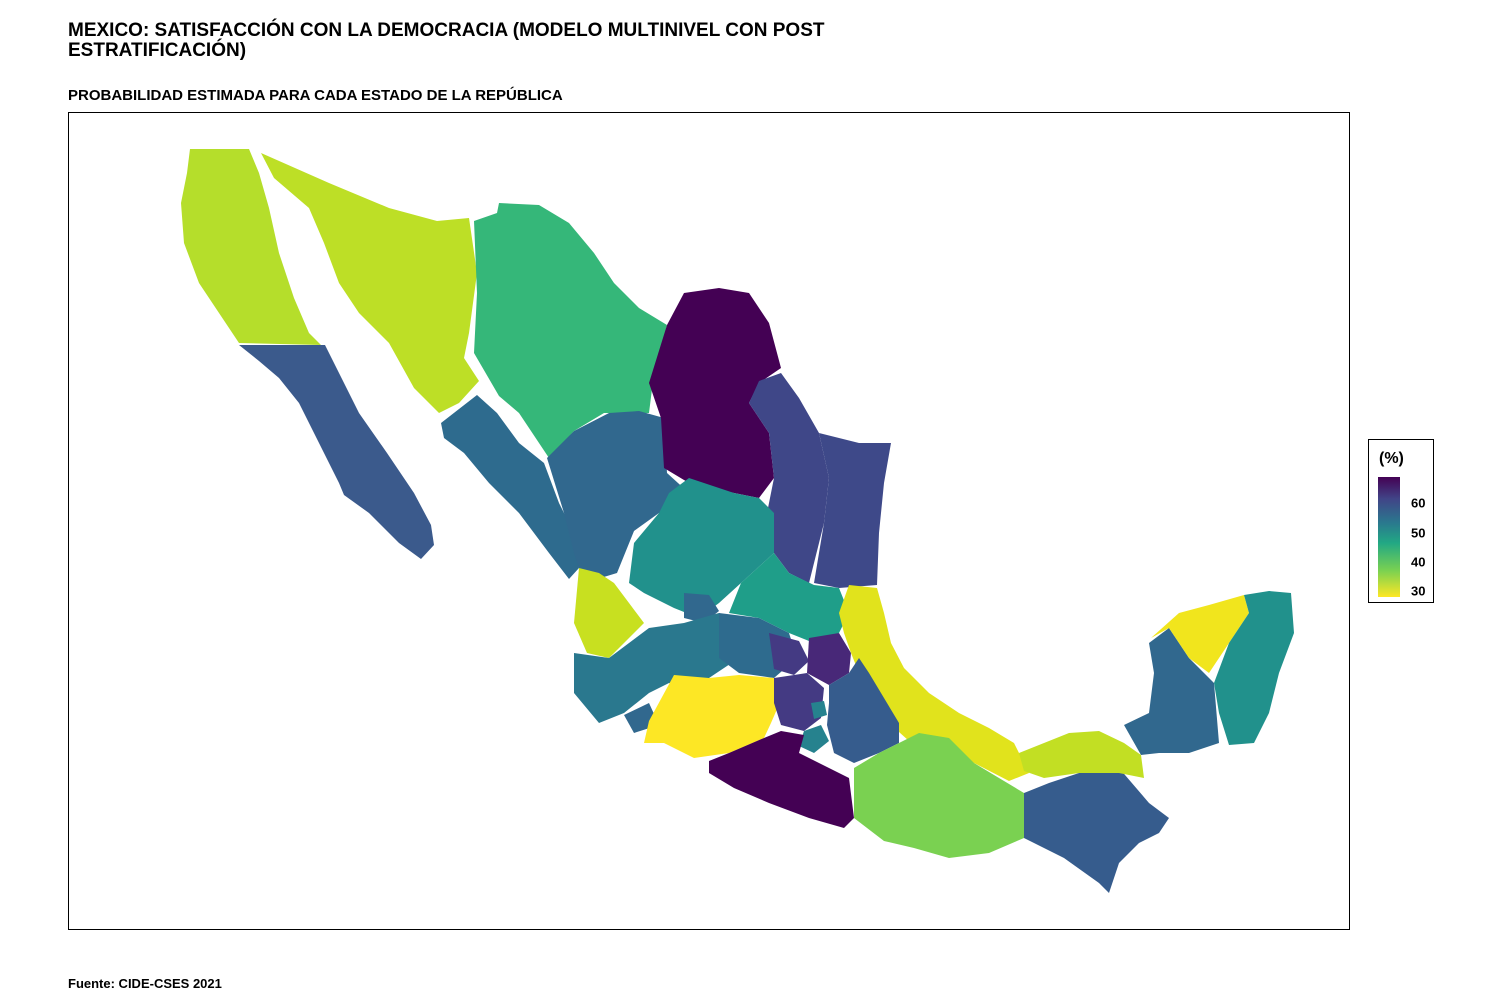 The width and height of the screenshot is (1500, 1000). Describe the element at coordinates (659, 668) in the screenshot. I see `state-jalisco` at that location.